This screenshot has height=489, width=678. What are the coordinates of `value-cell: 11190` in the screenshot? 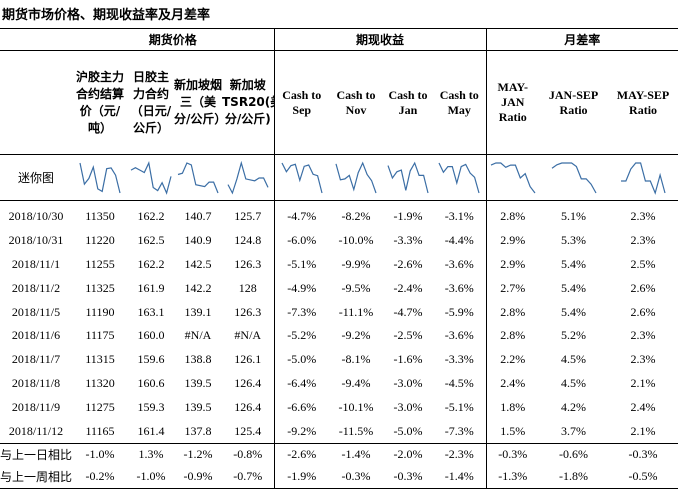 It's located at (100, 311).